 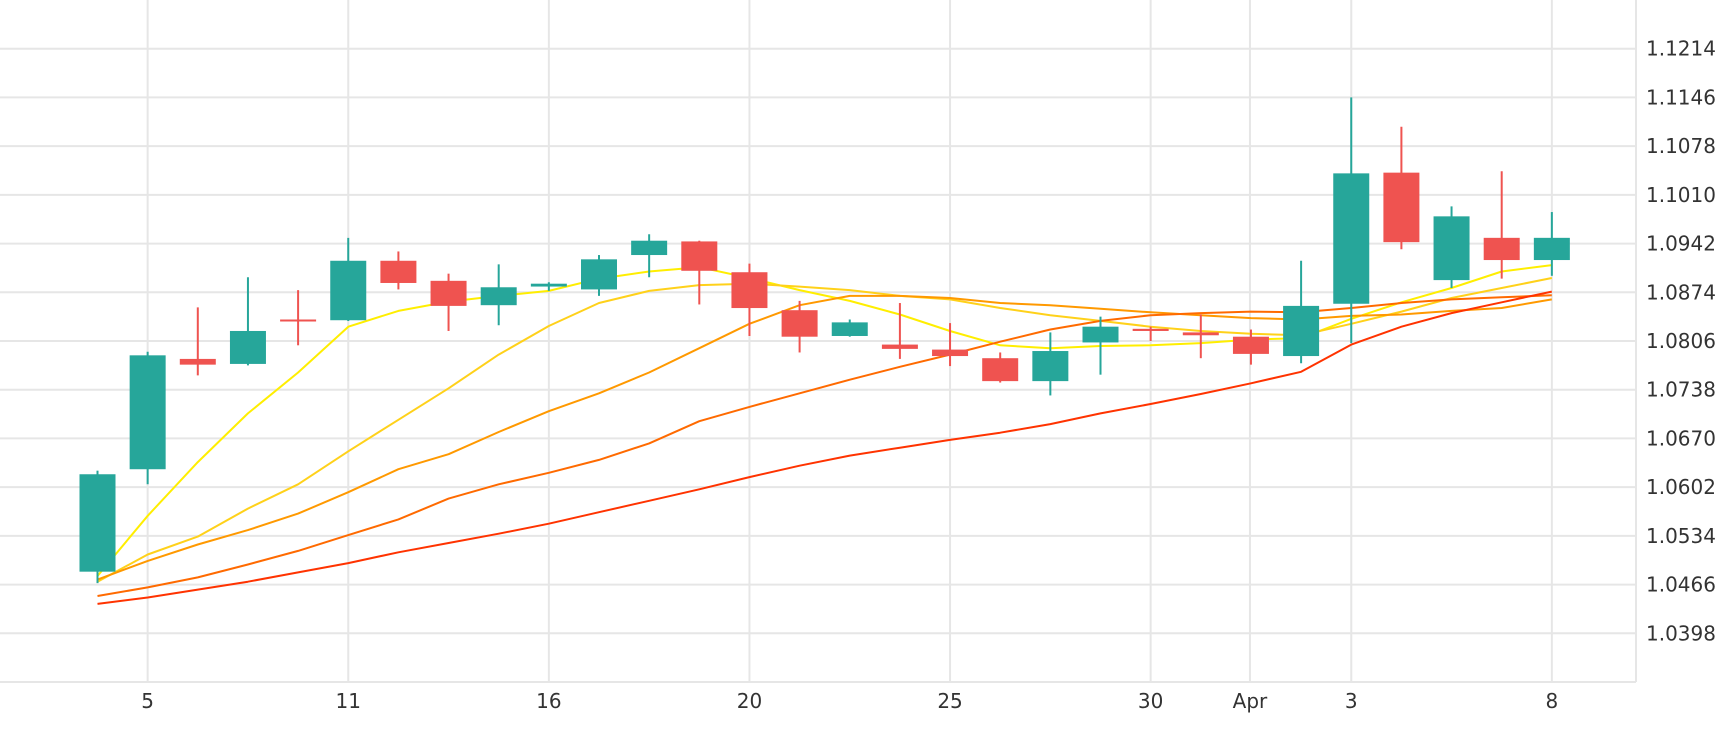 What do you see at coordinates (949, 701) in the screenshot?
I see `x-tick-label: 25` at bounding box center [949, 701].